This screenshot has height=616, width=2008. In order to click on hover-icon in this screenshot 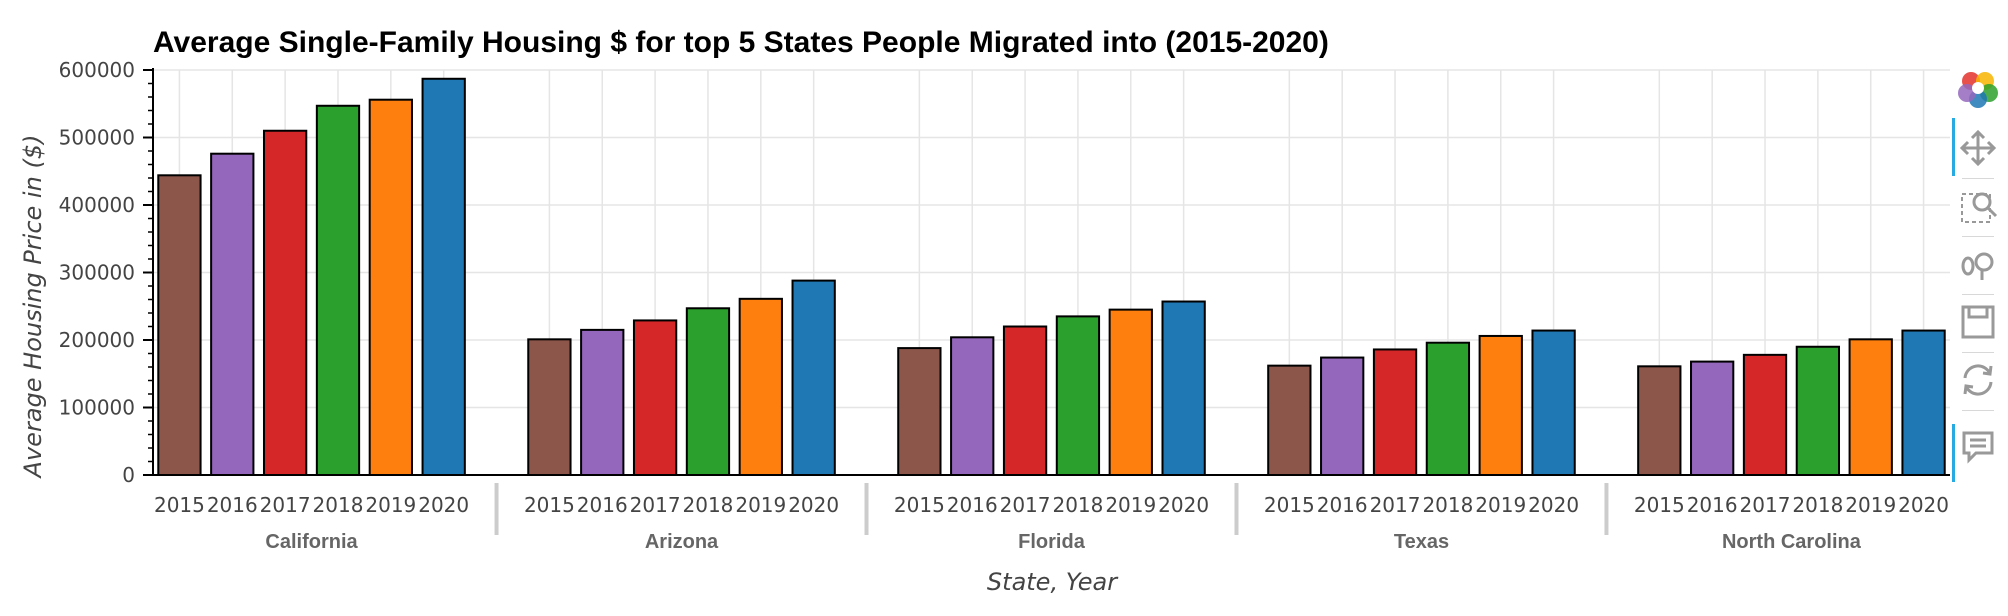, I will do `click(1978, 446)`.